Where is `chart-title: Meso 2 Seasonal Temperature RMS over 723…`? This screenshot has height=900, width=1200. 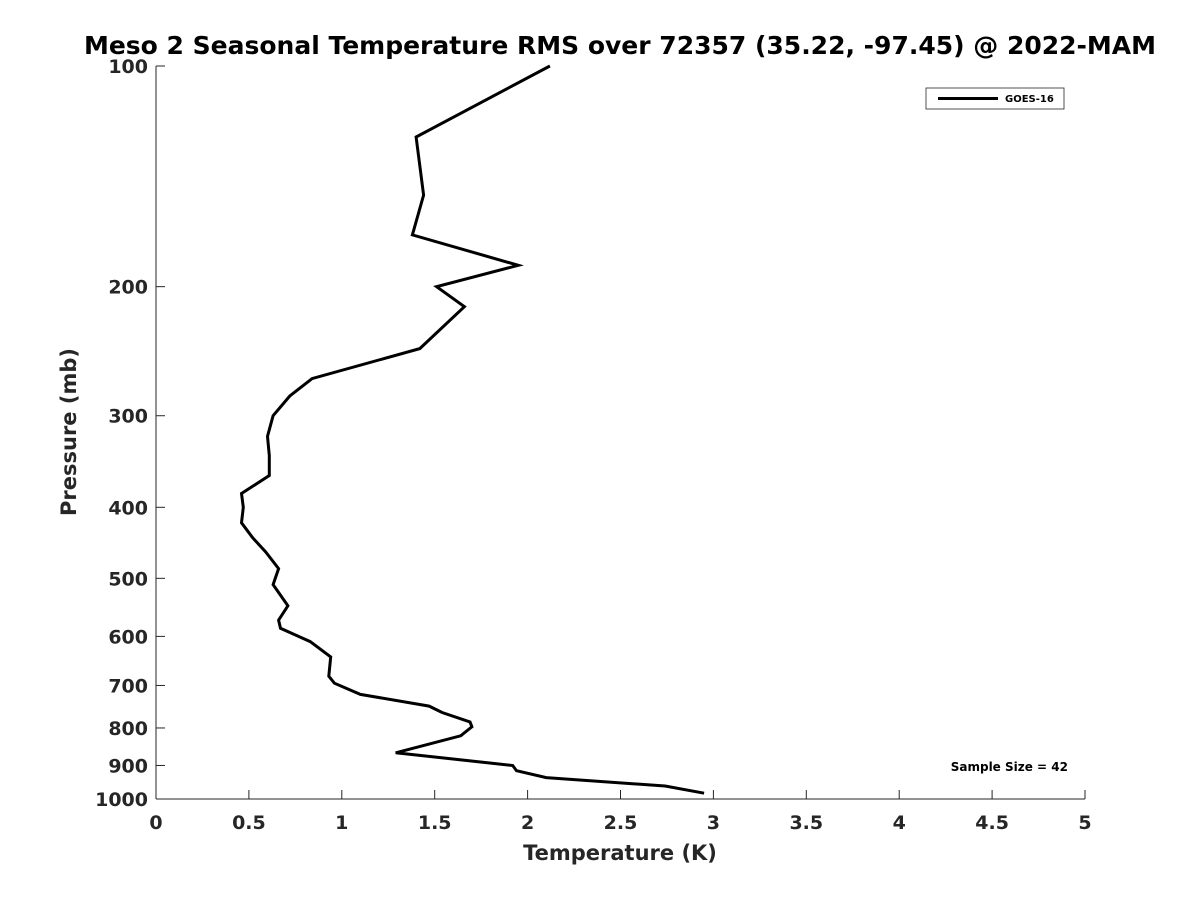
chart-title: Meso 2 Seasonal Temperature RMS over 723… is located at coordinates (620, 45).